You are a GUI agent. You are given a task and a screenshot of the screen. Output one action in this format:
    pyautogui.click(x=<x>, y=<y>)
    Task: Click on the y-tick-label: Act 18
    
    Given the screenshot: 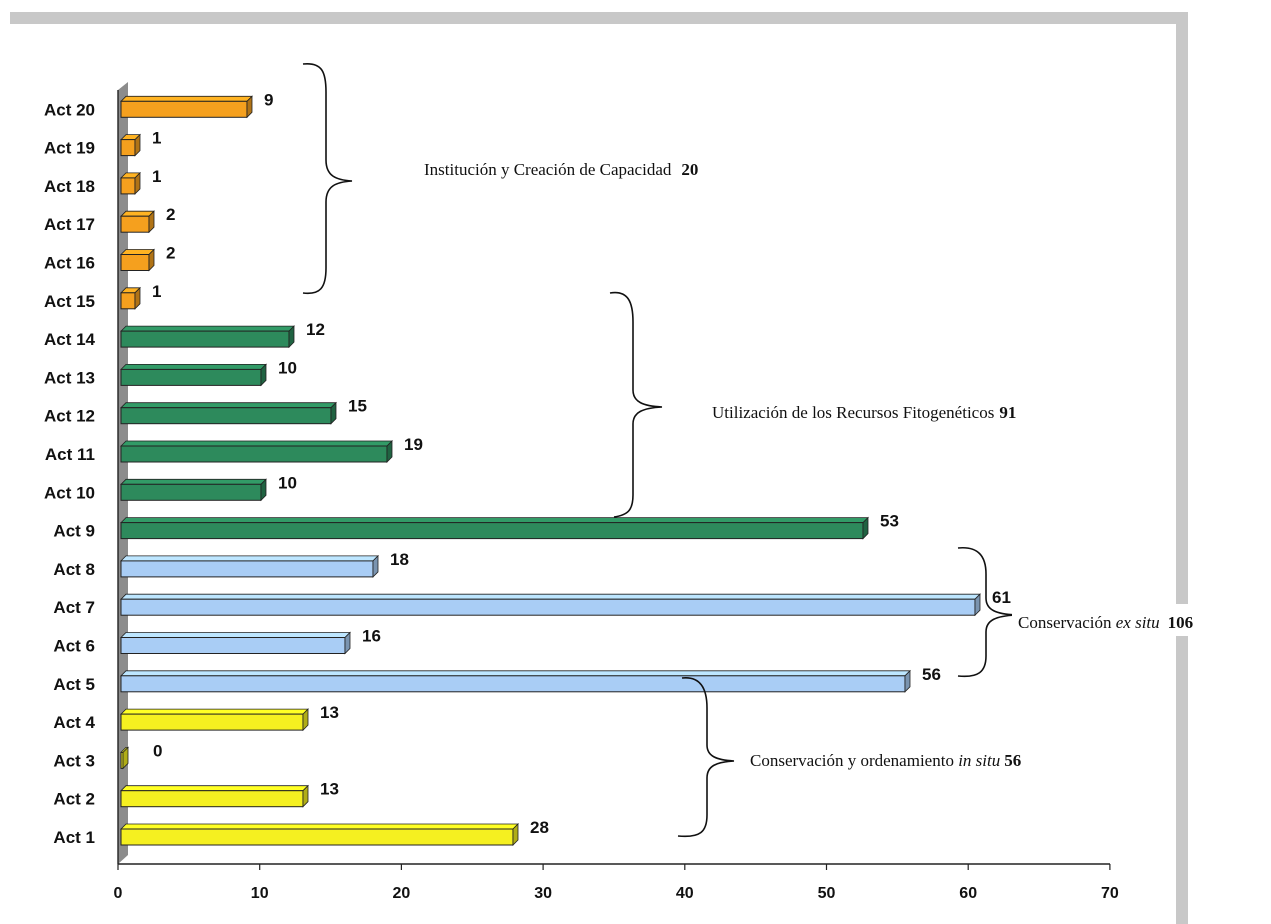 What is the action you would take?
    pyautogui.click(x=69, y=186)
    